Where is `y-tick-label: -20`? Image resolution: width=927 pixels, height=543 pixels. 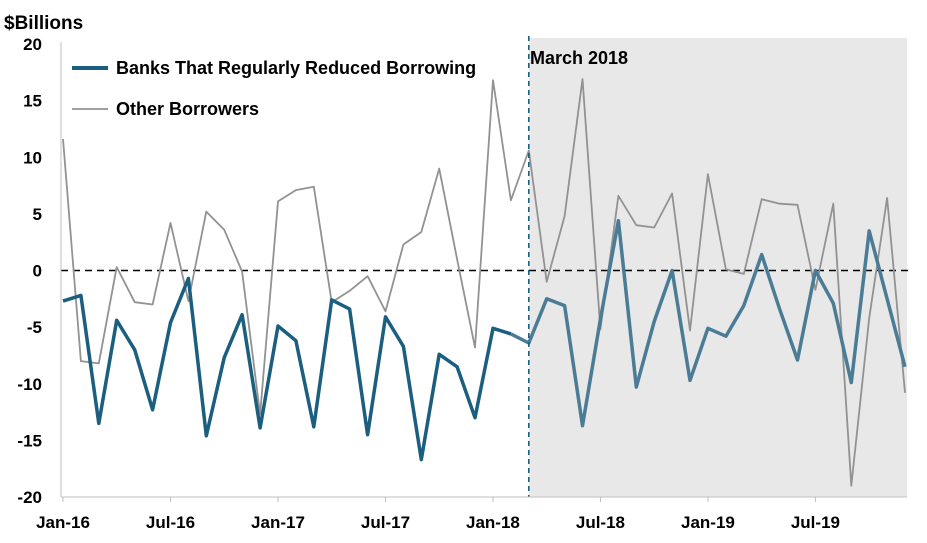 y-tick-label: -20 is located at coordinates (29, 497).